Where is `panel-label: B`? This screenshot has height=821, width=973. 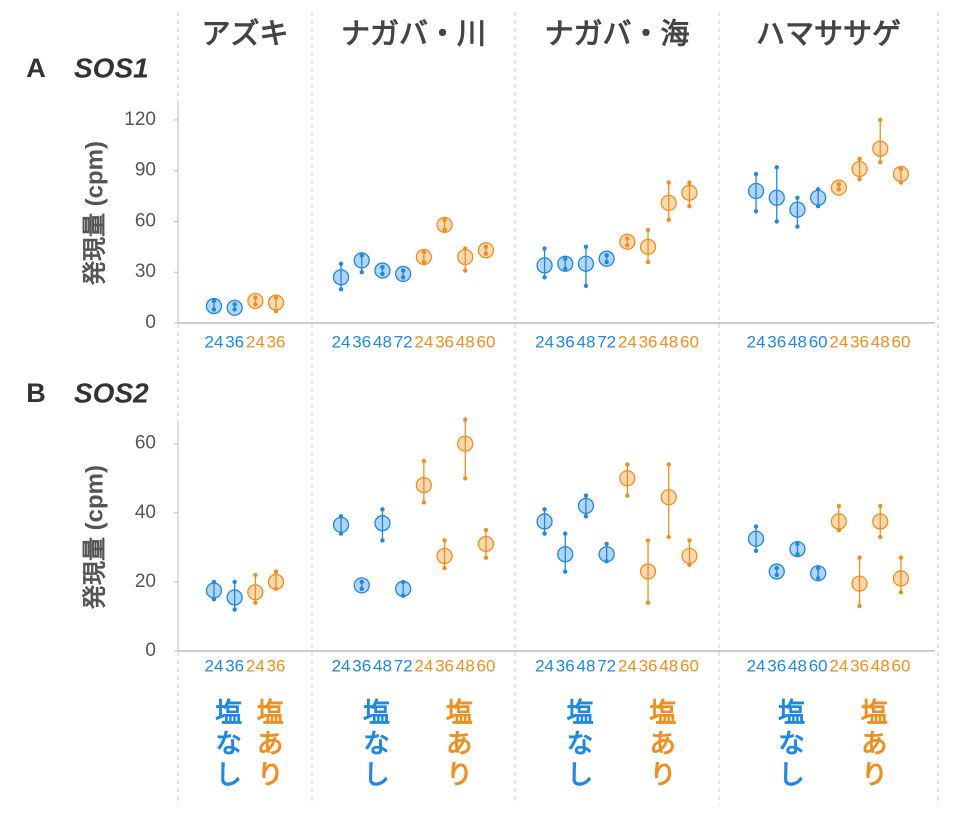 panel-label: B is located at coordinates (36, 393).